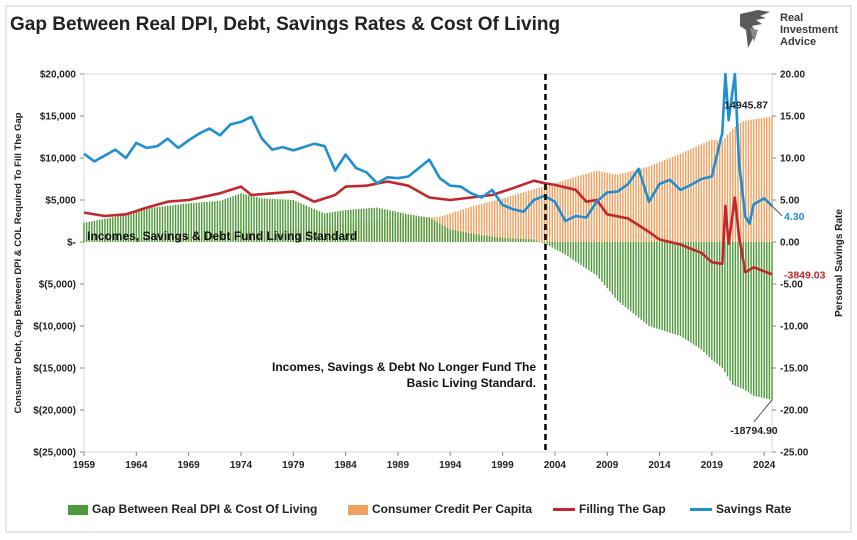  Describe the element at coordinates (345, 465) in the screenshot. I see `x-axis-tick-label: 1984` at that location.